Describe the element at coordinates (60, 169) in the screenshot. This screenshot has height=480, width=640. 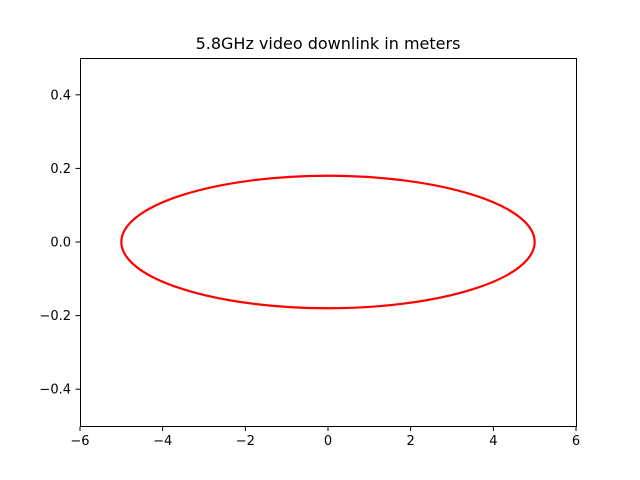
I see `y-tick-label: 0.2` at that location.